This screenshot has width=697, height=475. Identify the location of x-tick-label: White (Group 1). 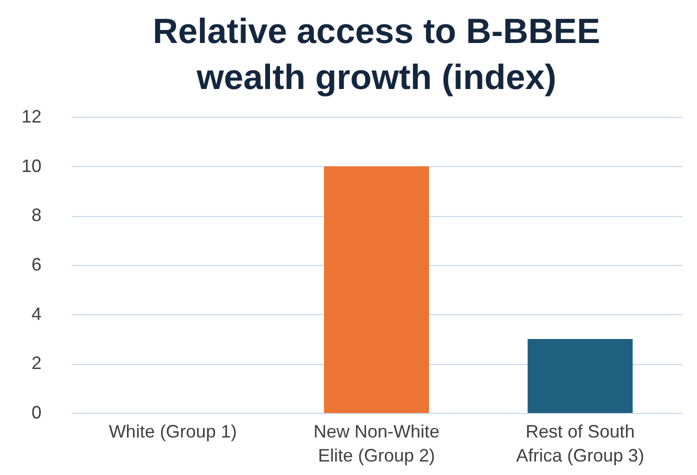
(172, 432).